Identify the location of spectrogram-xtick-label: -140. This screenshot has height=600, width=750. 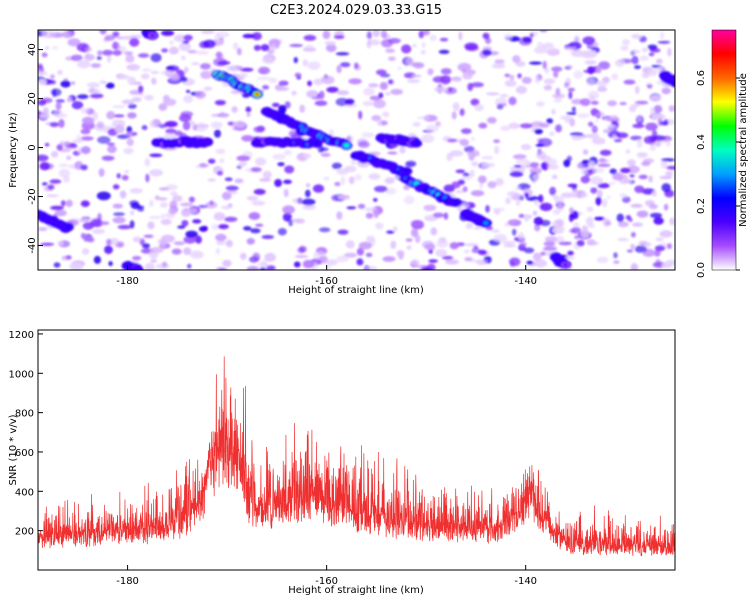
(525, 281).